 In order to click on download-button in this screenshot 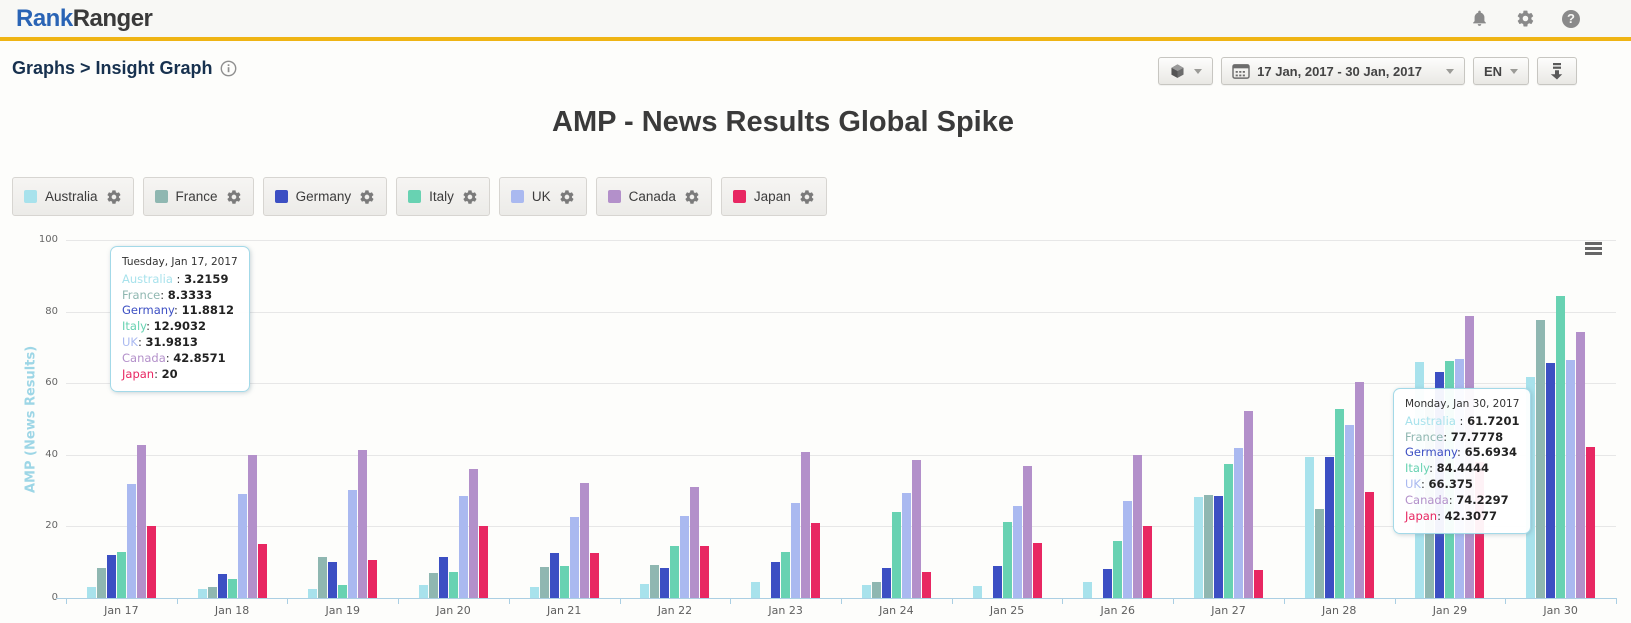, I will do `click(1557, 71)`.